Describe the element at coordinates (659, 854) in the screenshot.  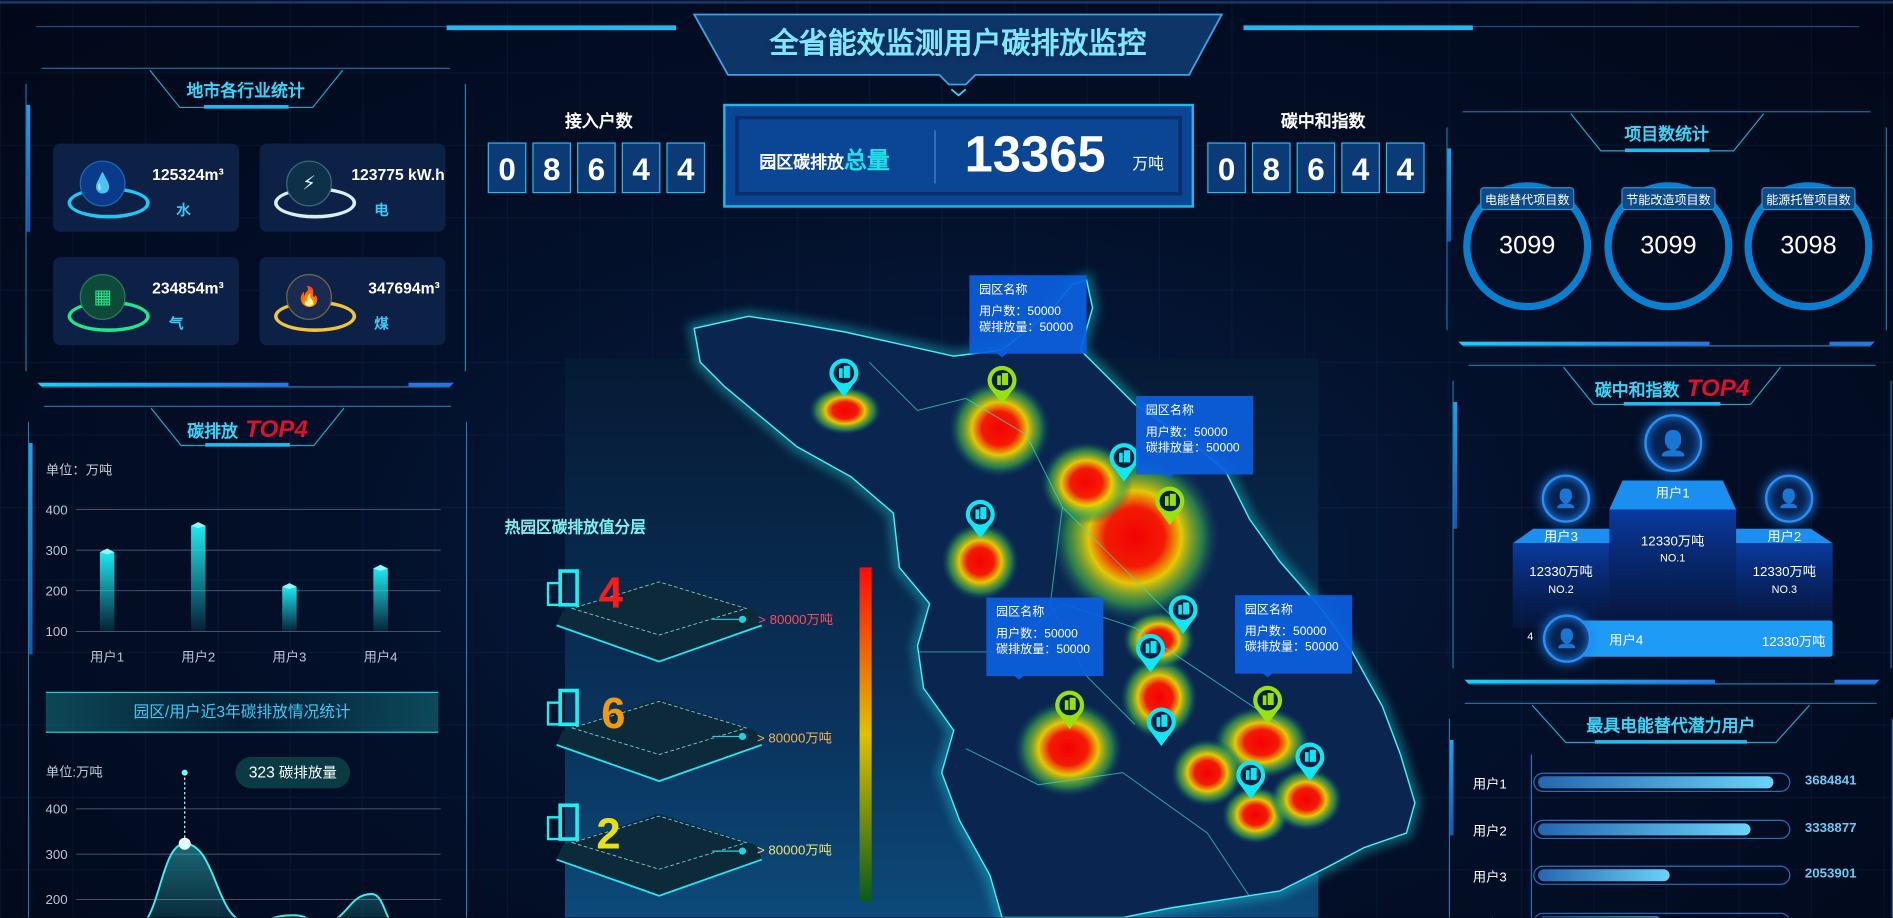
I see `layer-platform` at that location.